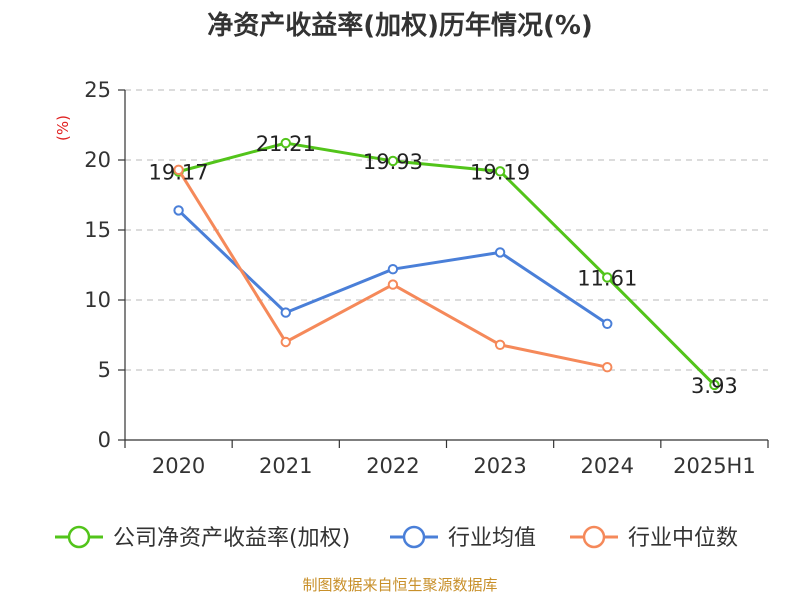 Image resolution: width=800 pixels, height=600 pixels. I want to click on legend-label: 公司净资产收益率(加权), so click(231, 538).